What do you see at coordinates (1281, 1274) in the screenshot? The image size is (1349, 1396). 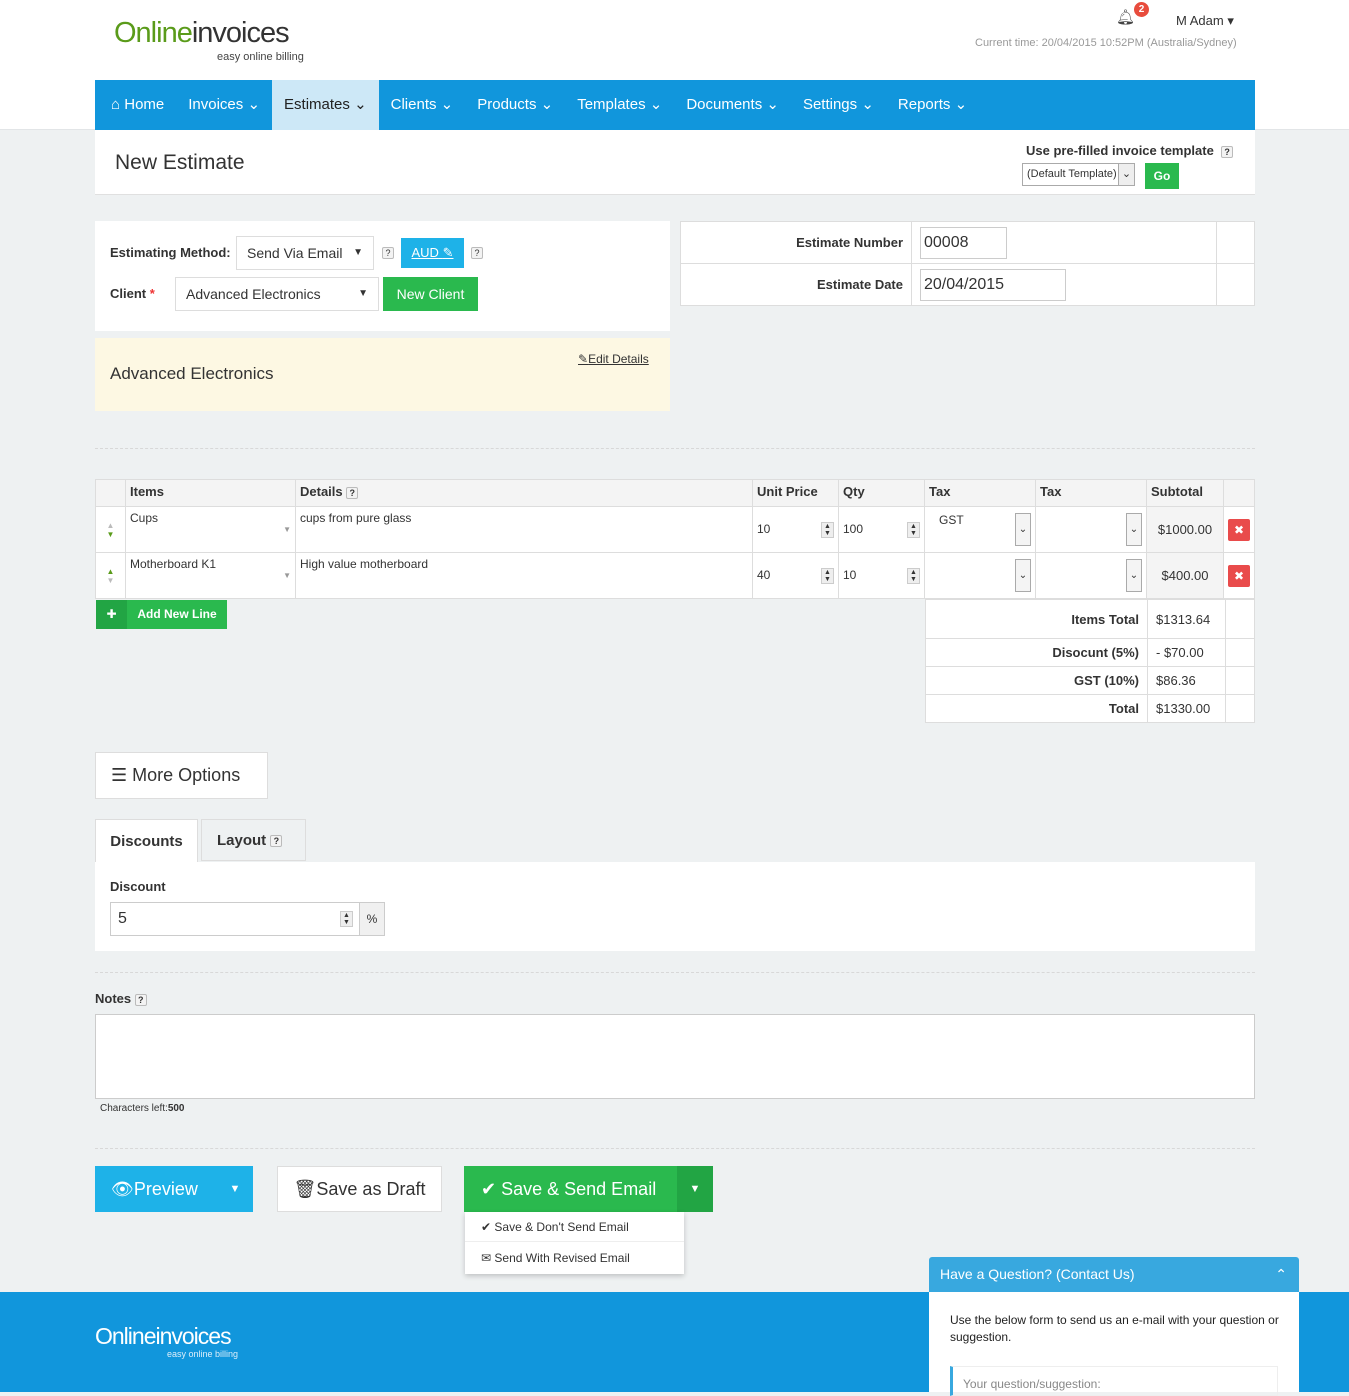 I see `chevron-up-icon: ⌃` at bounding box center [1281, 1274].